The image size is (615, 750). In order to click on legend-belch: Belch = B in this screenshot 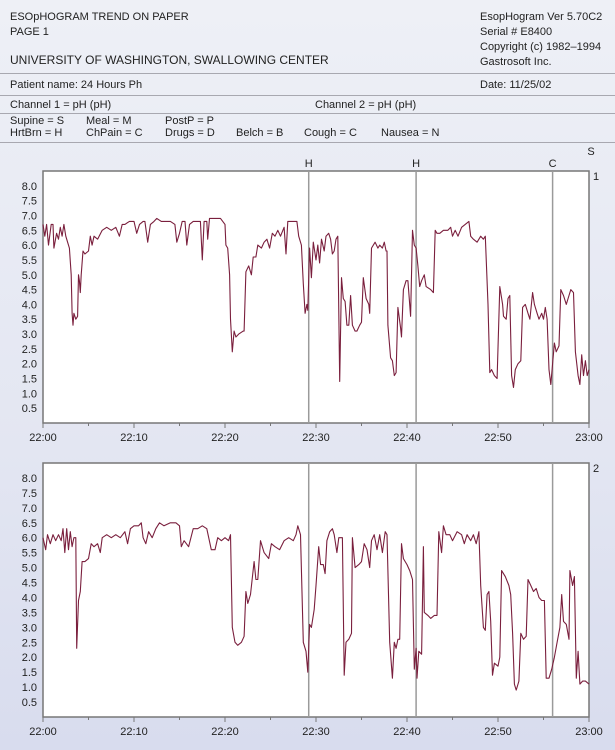, I will do `click(260, 133)`.